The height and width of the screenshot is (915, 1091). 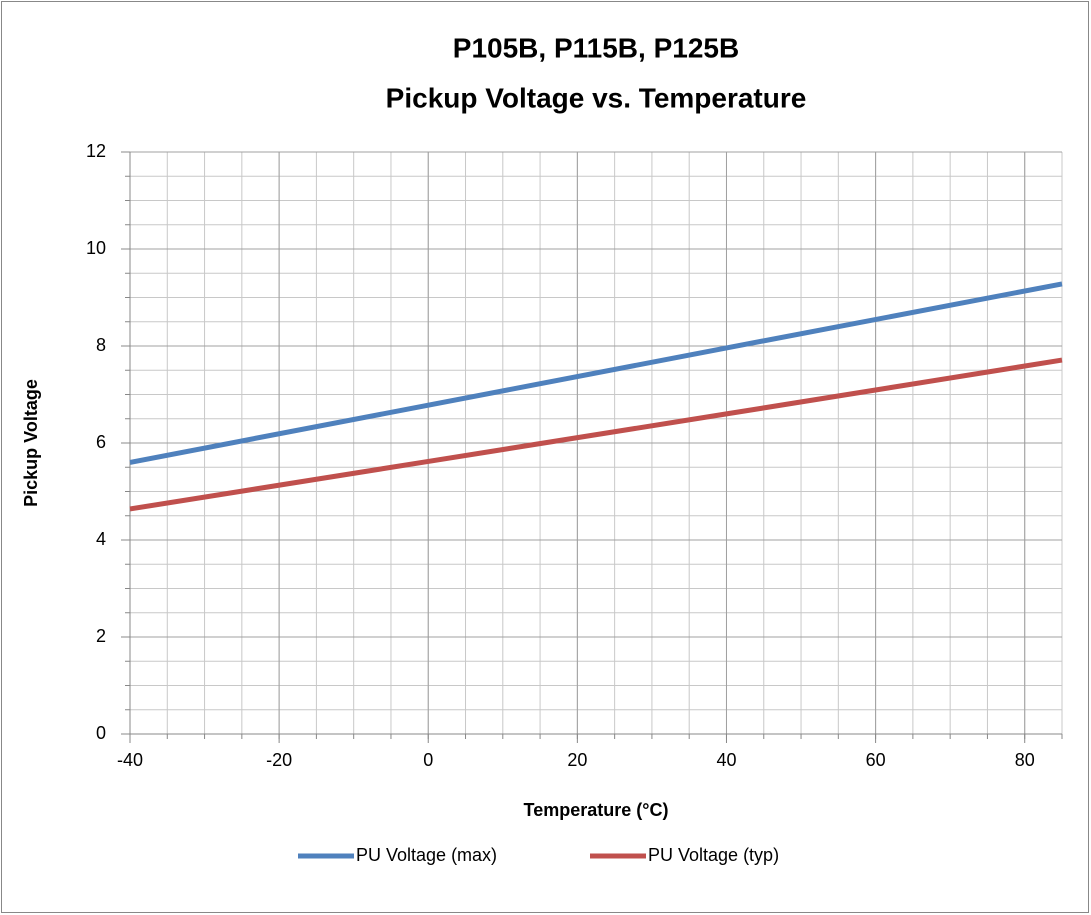 I want to click on y-tick-label: 8, so click(x=101, y=345).